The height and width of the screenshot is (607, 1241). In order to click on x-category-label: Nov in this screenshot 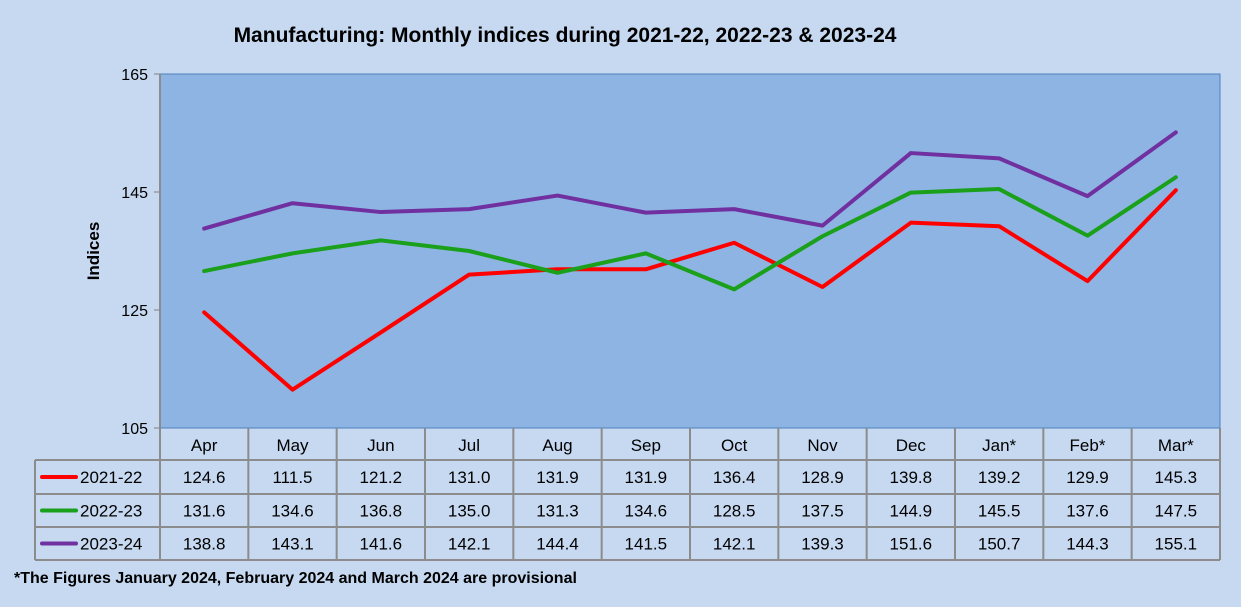, I will do `click(822, 445)`.